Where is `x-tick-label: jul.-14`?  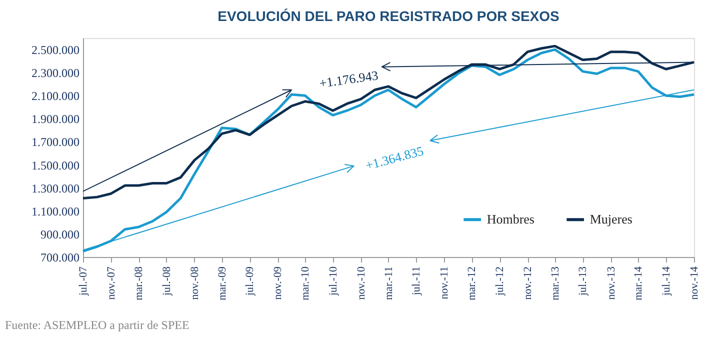
x-tick-label: jul.-14 is located at coordinates (666, 281).